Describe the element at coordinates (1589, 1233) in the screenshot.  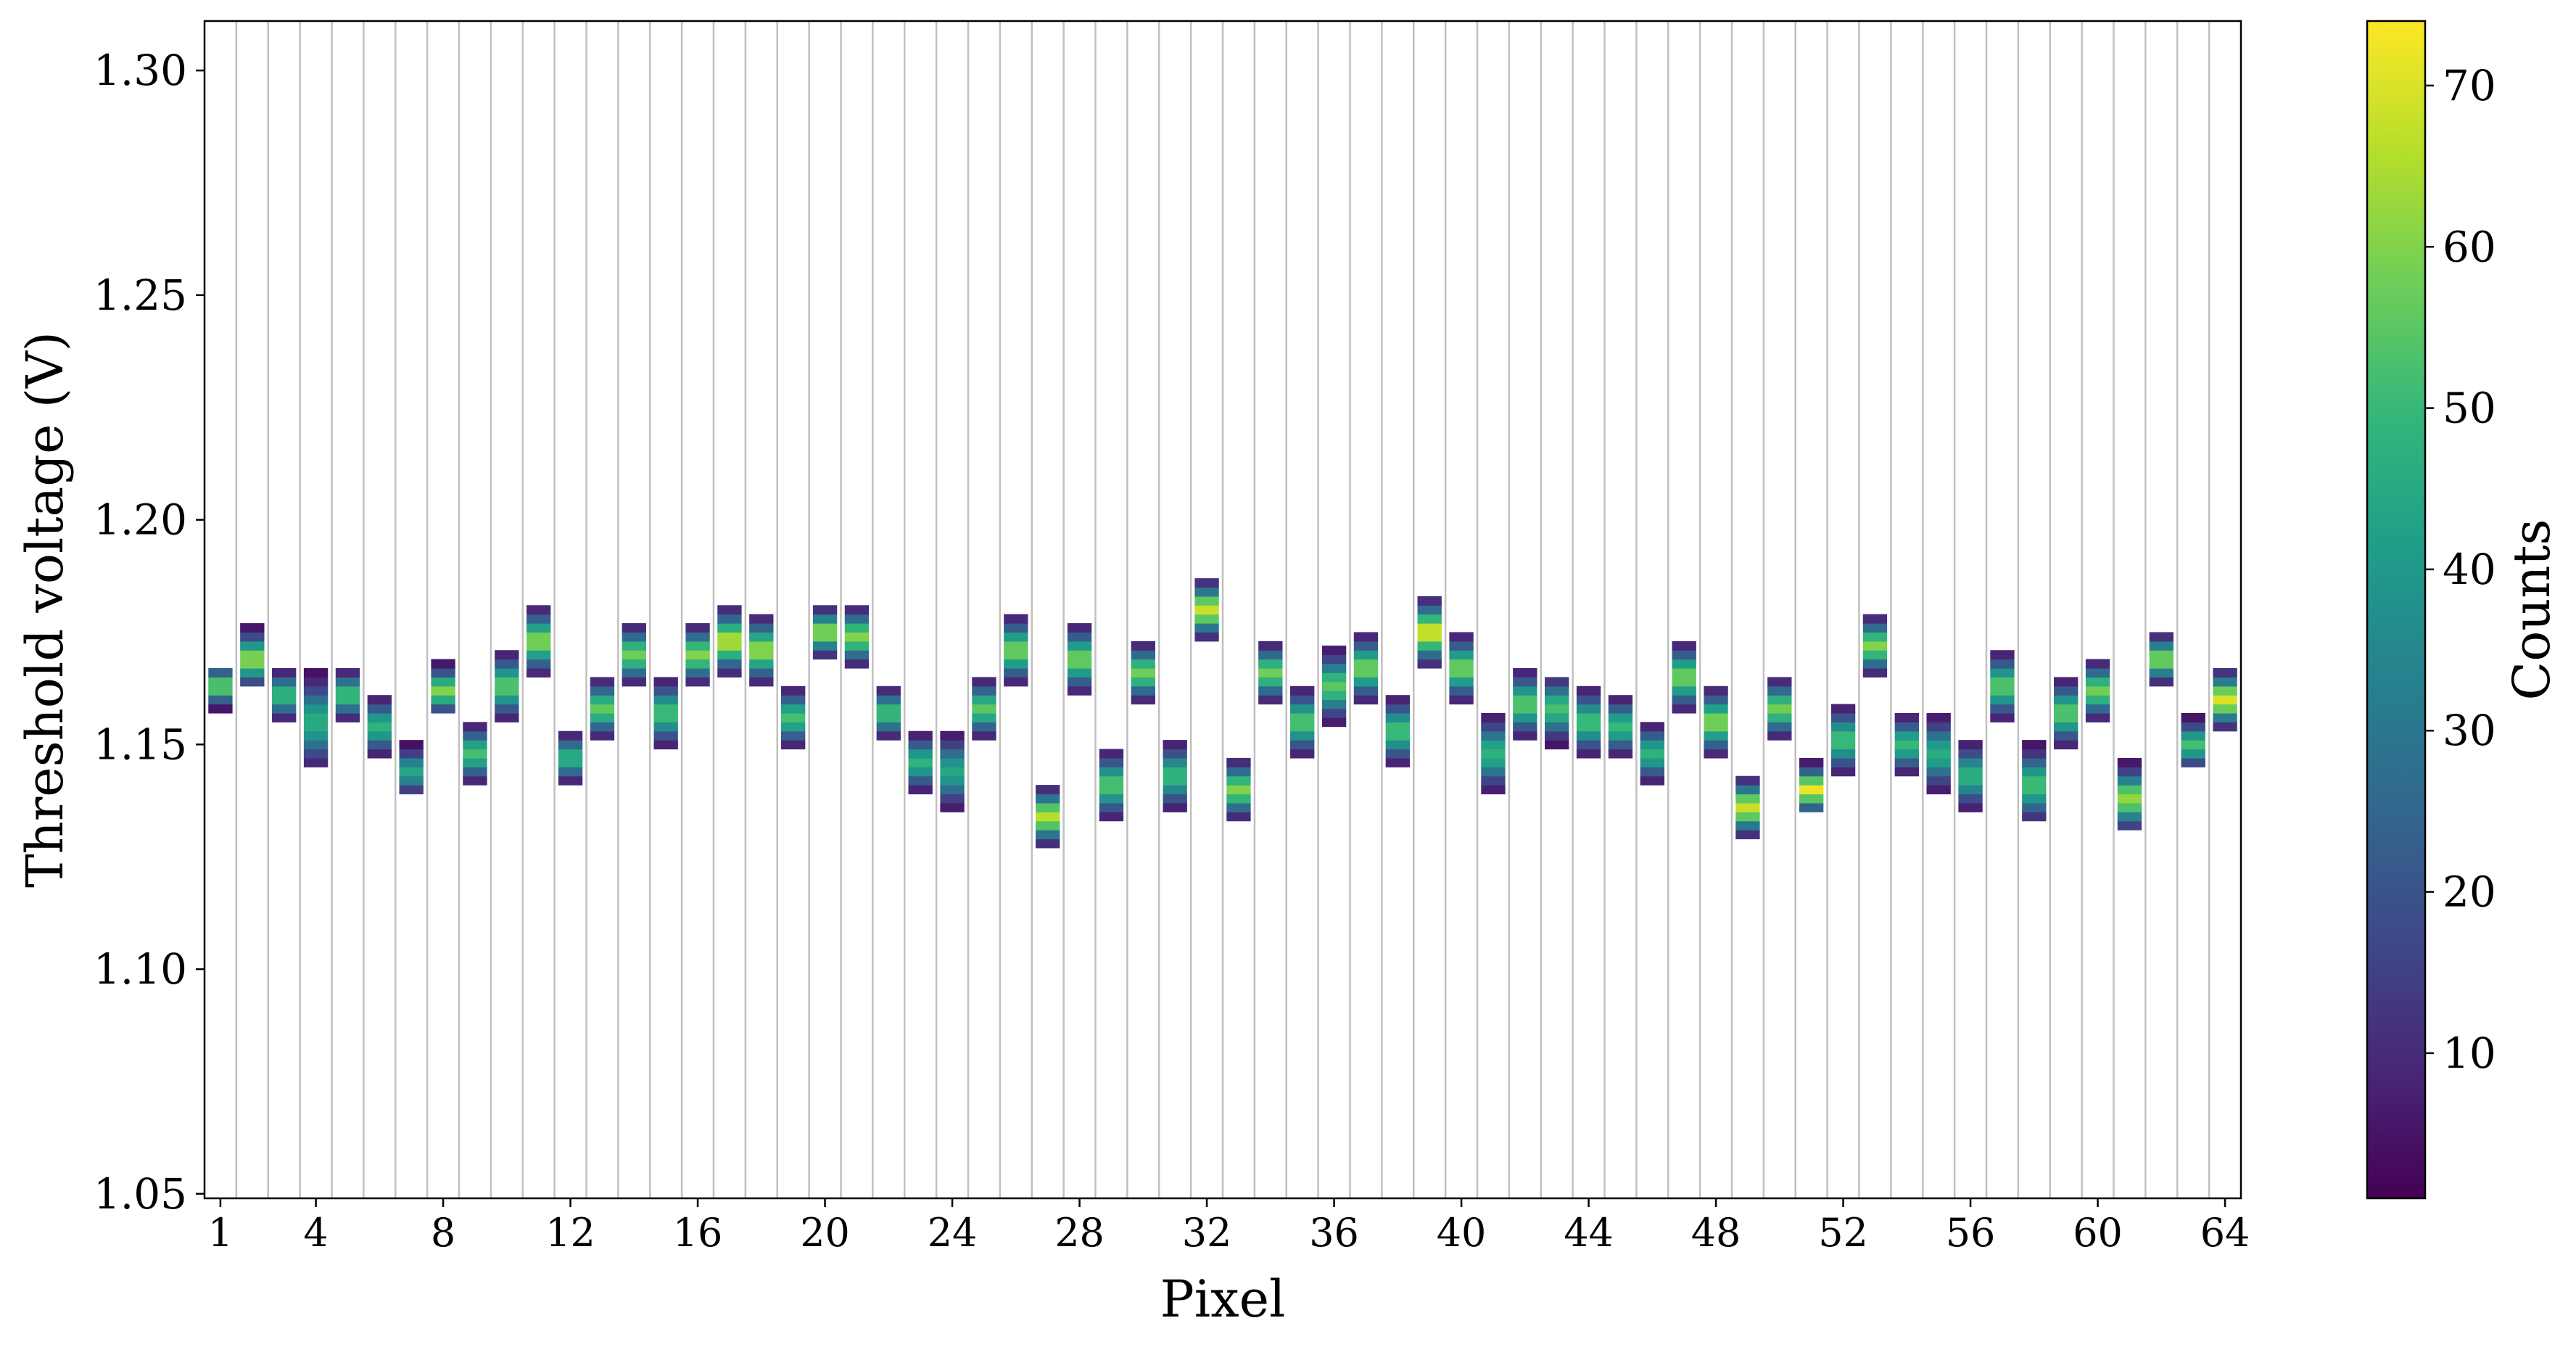
I see `x-tick-label: 44` at that location.